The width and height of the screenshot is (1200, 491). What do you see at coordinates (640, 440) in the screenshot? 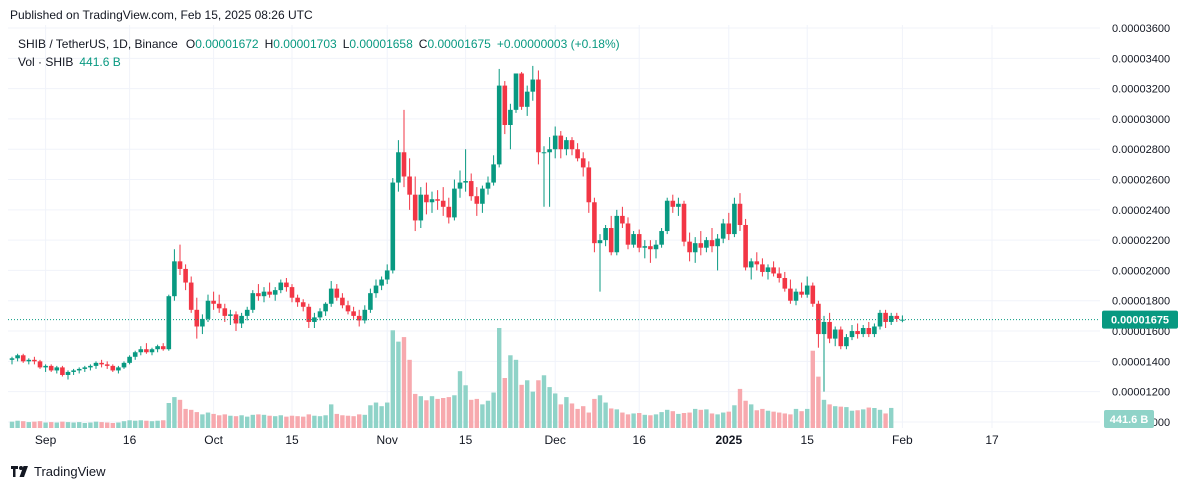
I see `x-tick-label: 16` at bounding box center [640, 440].